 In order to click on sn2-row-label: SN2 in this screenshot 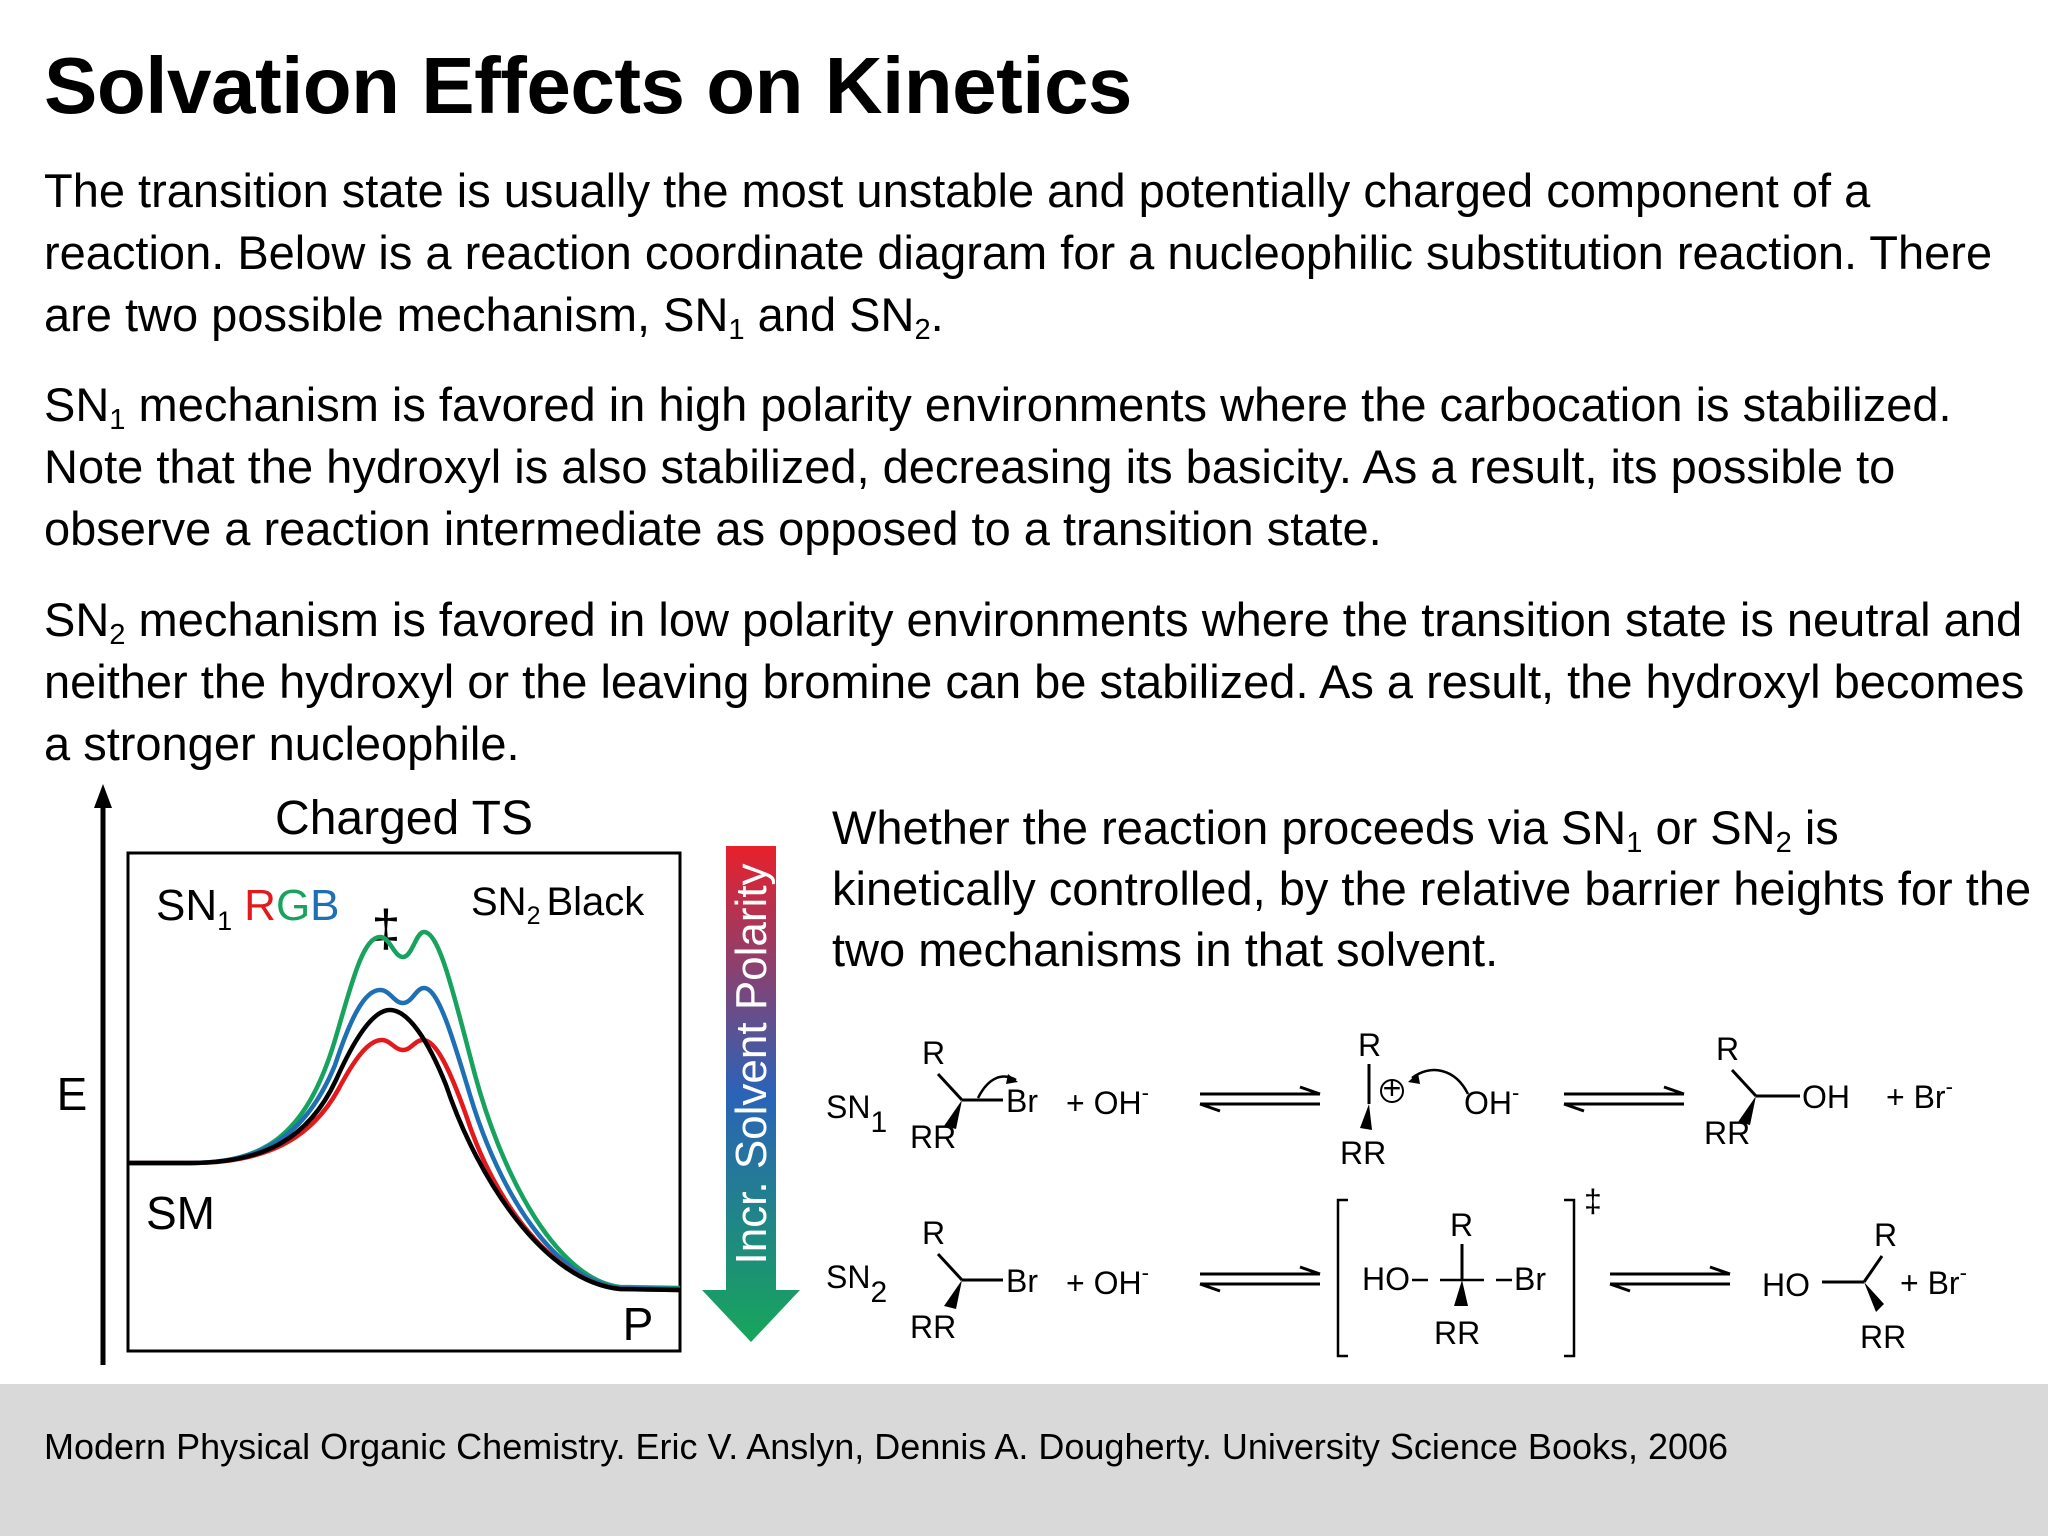, I will do `click(856, 1284)`.